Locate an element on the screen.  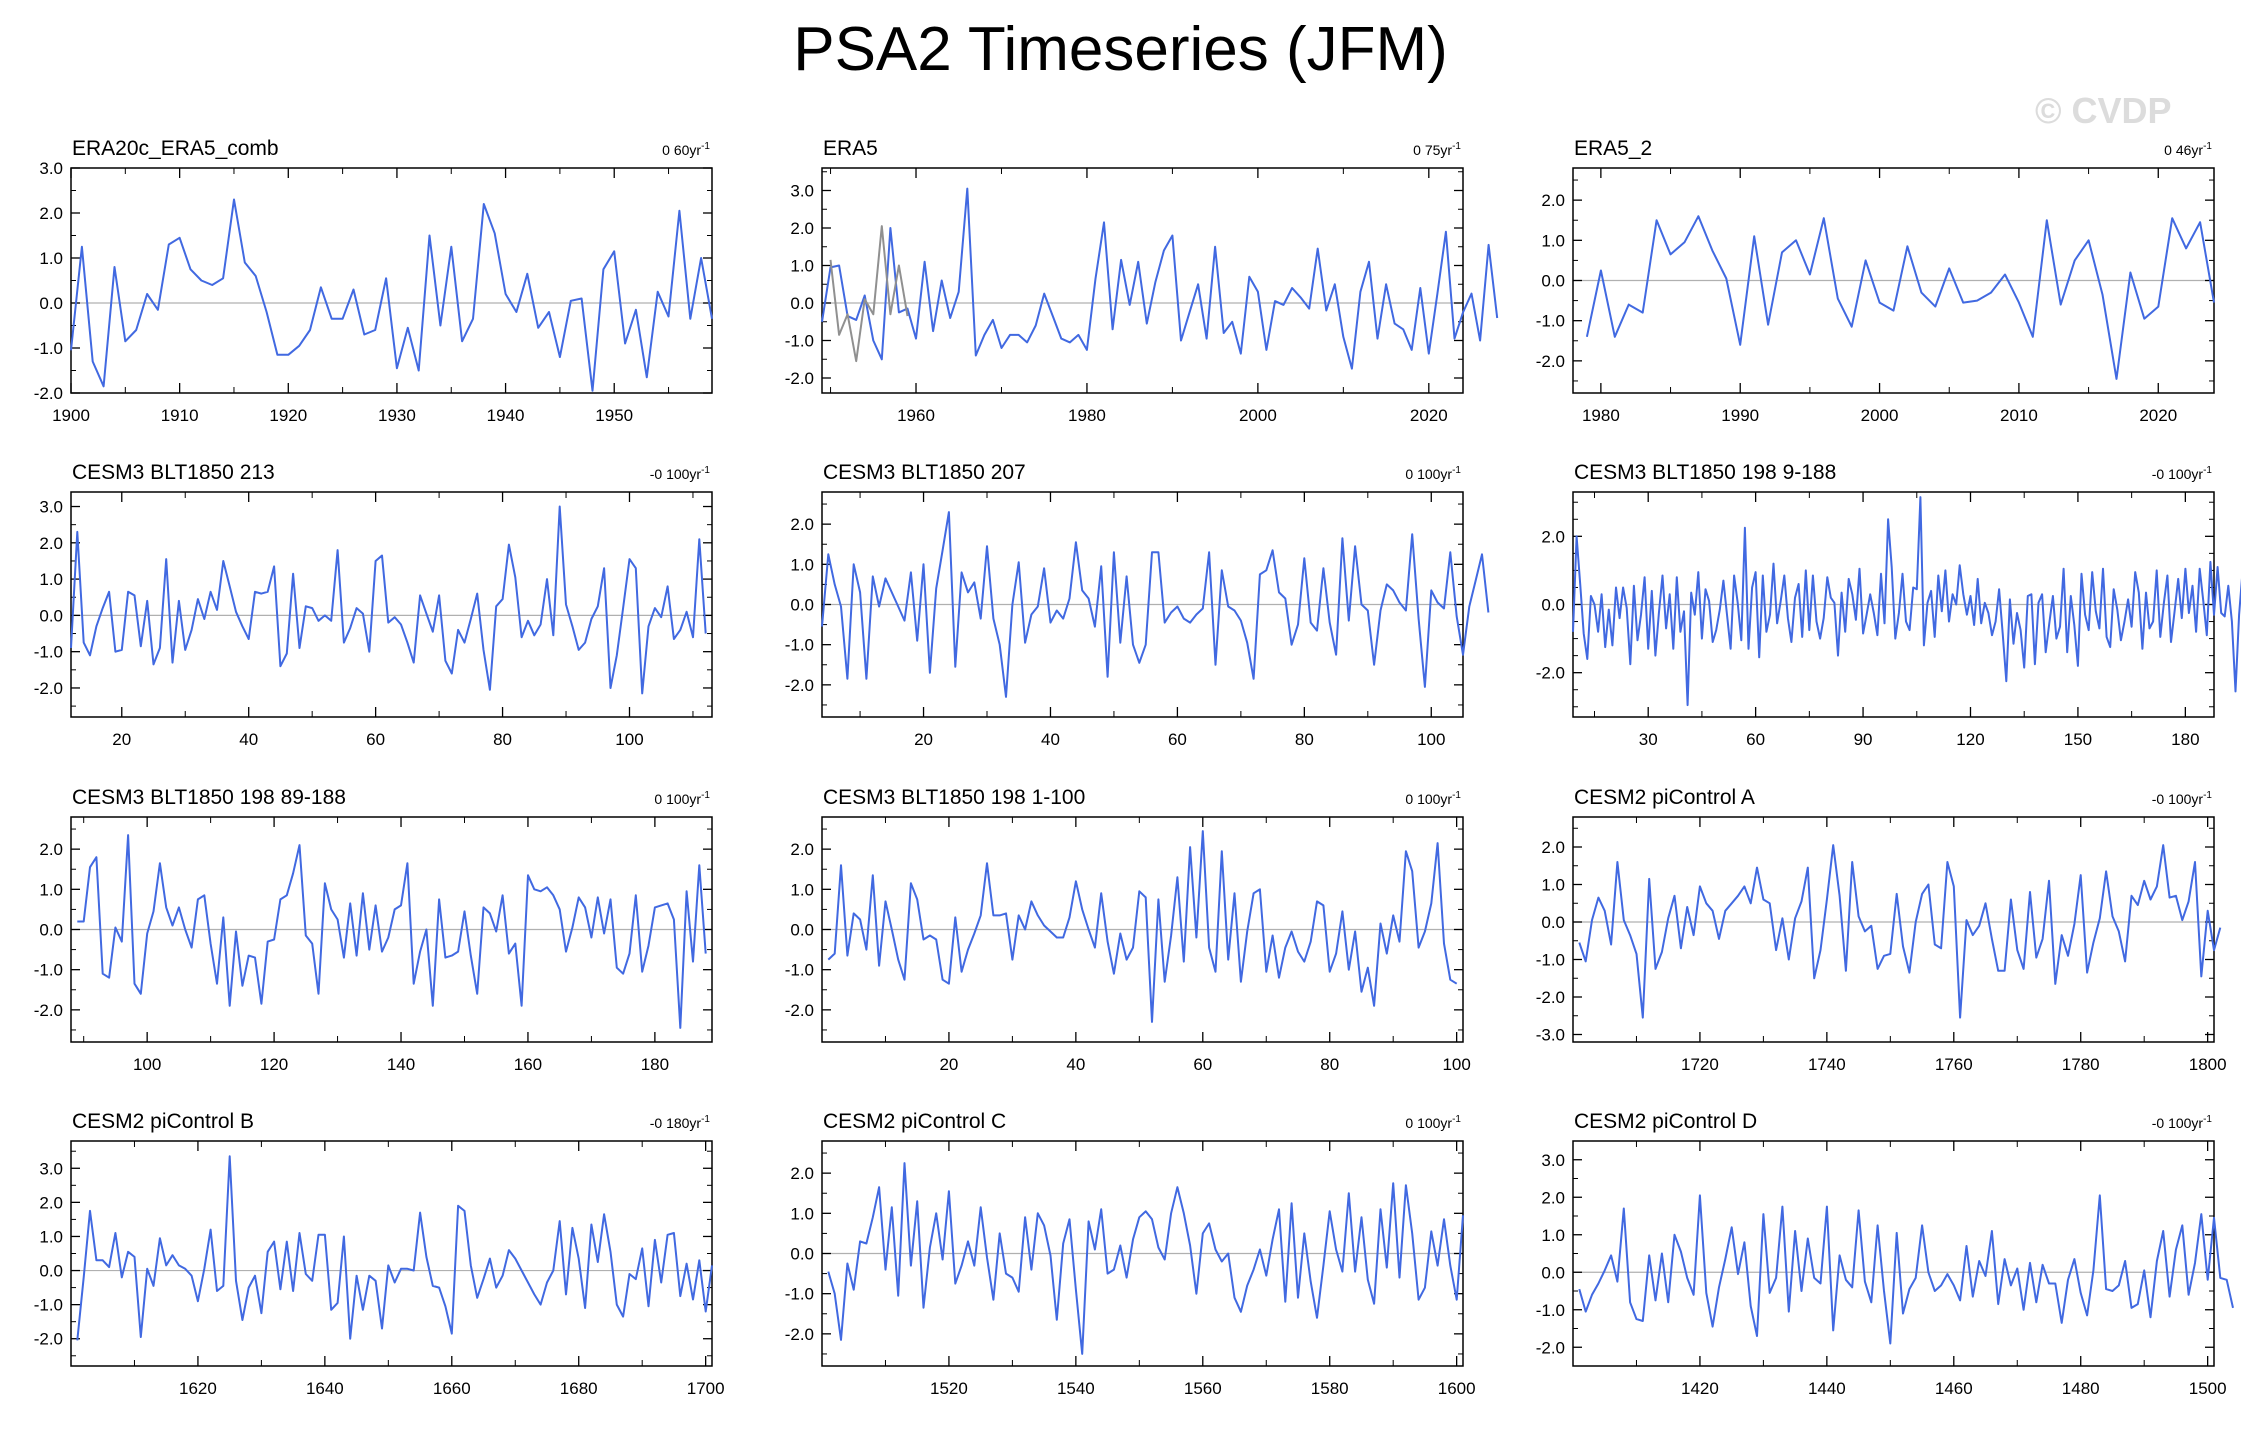
x-tick-label: 1740 is located at coordinates (1827, 1064).